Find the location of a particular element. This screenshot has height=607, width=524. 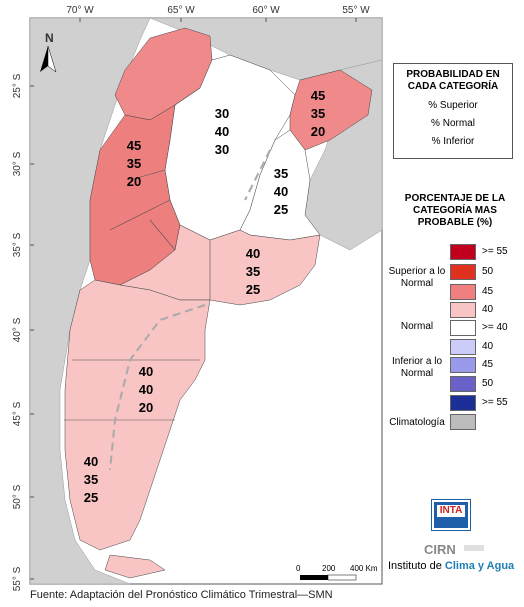

latitude-ticks: 25° S 30° S 35° S 40° S 45° S 50° S 55° S is located at coordinates (23, 332).